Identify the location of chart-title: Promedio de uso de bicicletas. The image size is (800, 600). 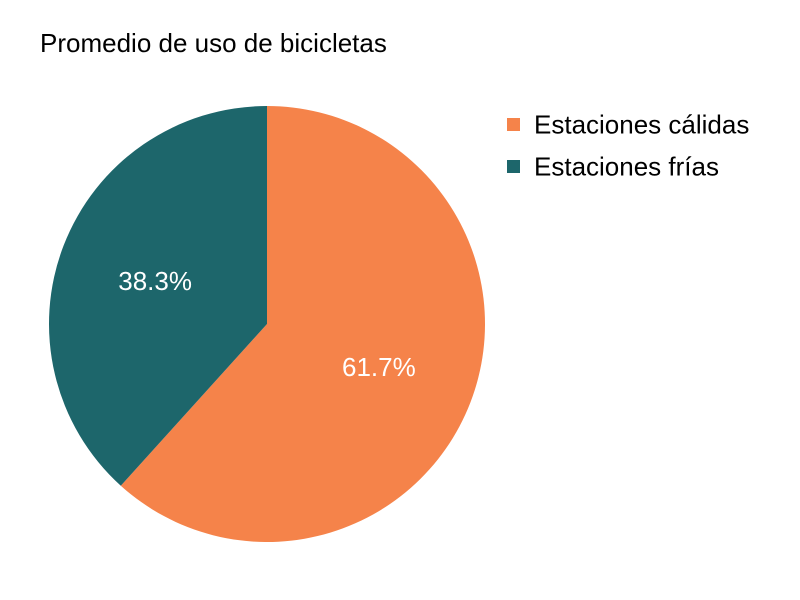
(213, 43).